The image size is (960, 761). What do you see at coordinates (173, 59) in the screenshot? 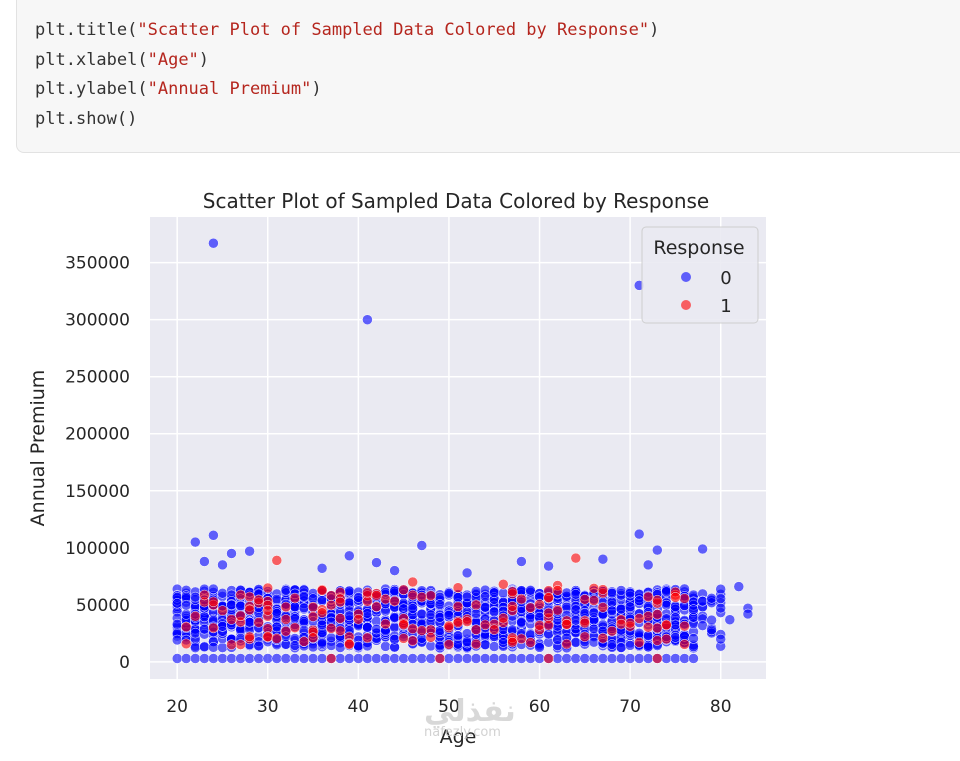
I see `code-string: "Age"` at bounding box center [173, 59].